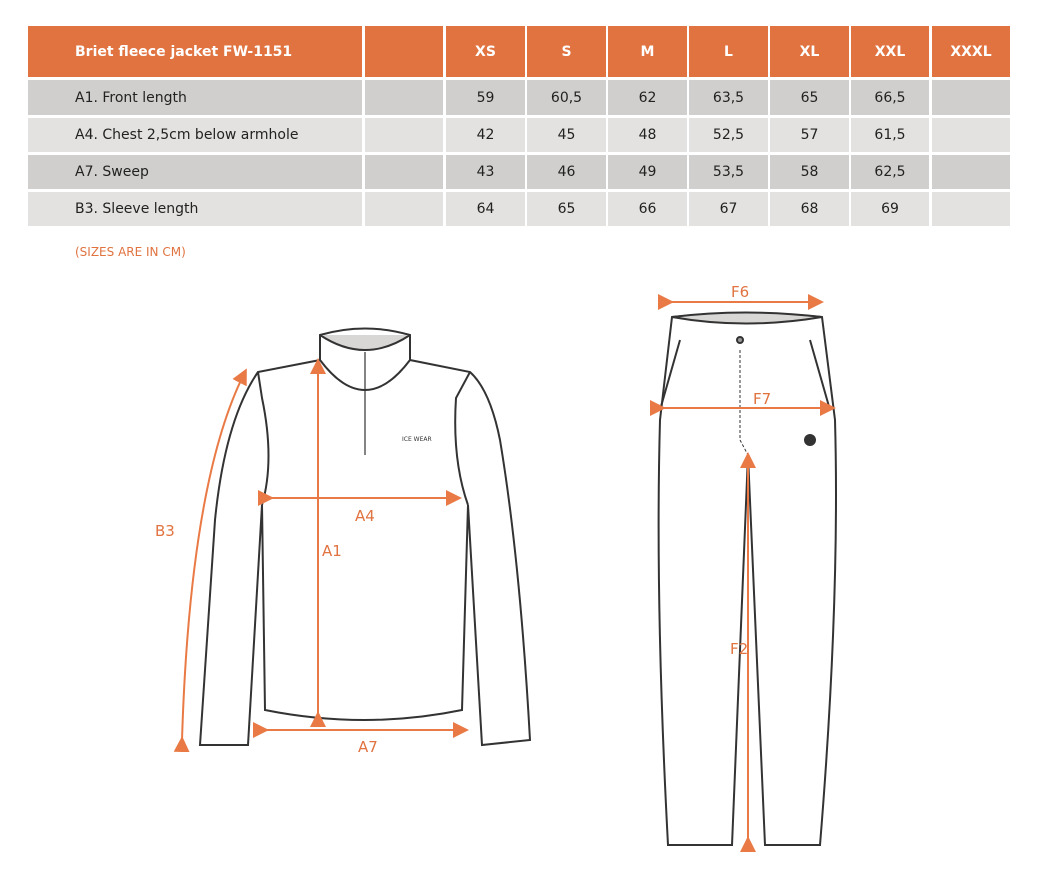 This screenshot has width=1040, height=894. I want to click on size-header: M, so click(647, 51).